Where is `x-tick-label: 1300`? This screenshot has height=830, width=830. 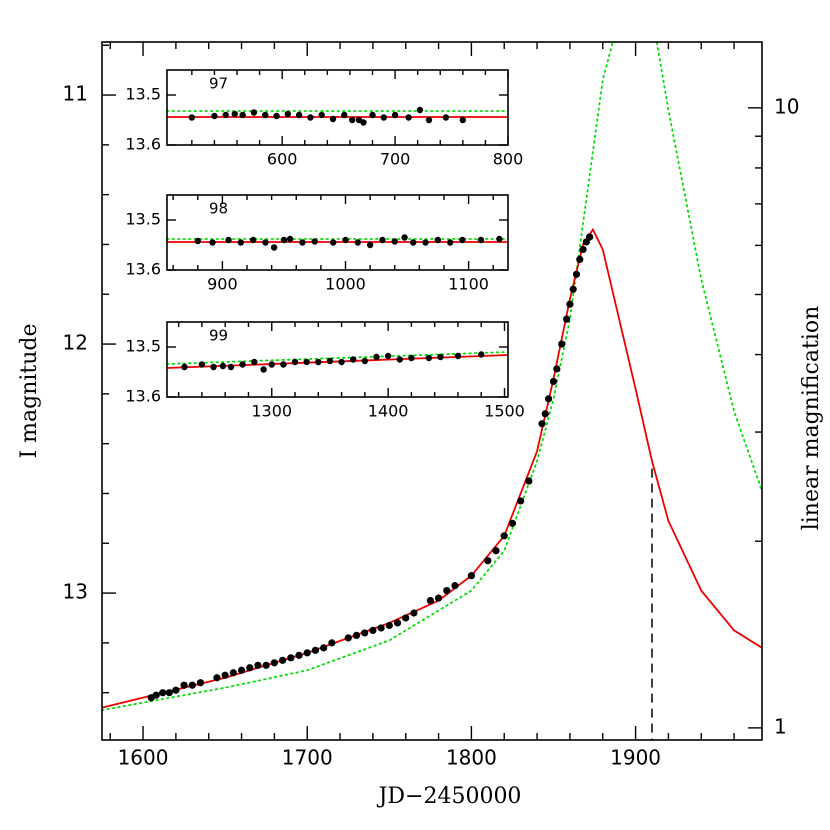
x-tick-label: 1300 is located at coordinates (271, 411).